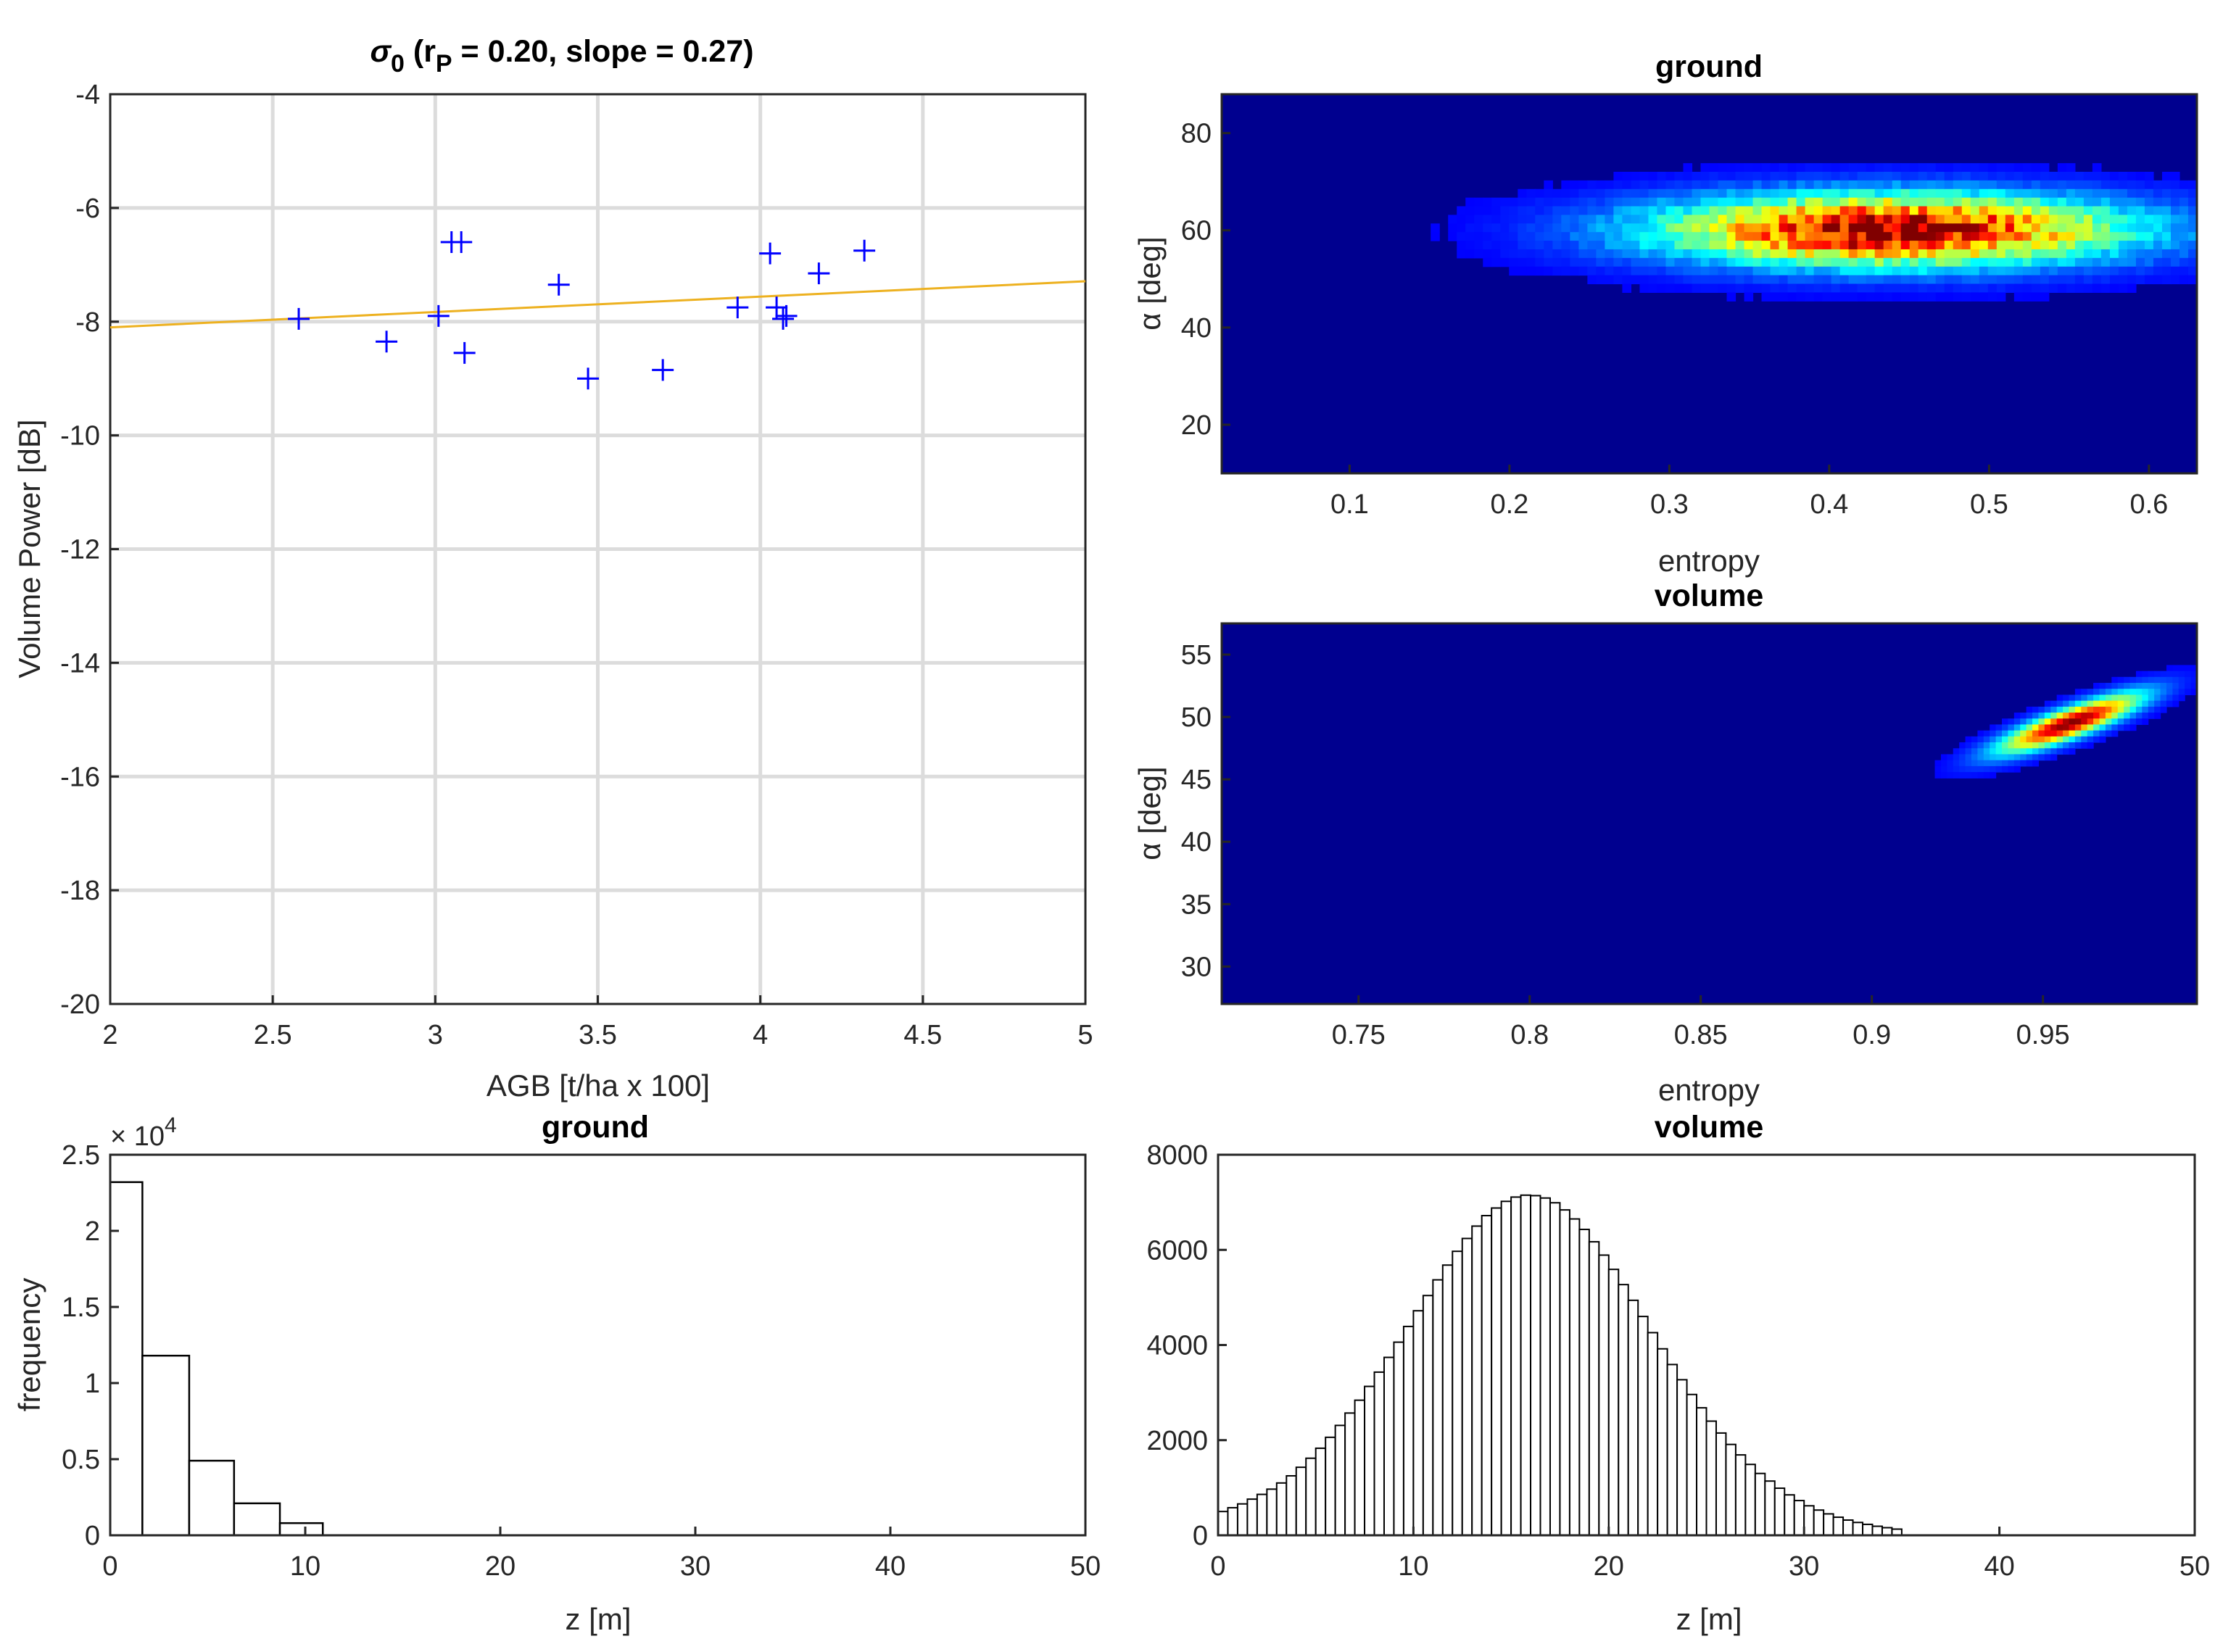 Image resolution: width=2223 pixels, height=1652 pixels. What do you see at coordinates (595, 1127) in the screenshot?
I see `histogram-ground-title: ground` at bounding box center [595, 1127].